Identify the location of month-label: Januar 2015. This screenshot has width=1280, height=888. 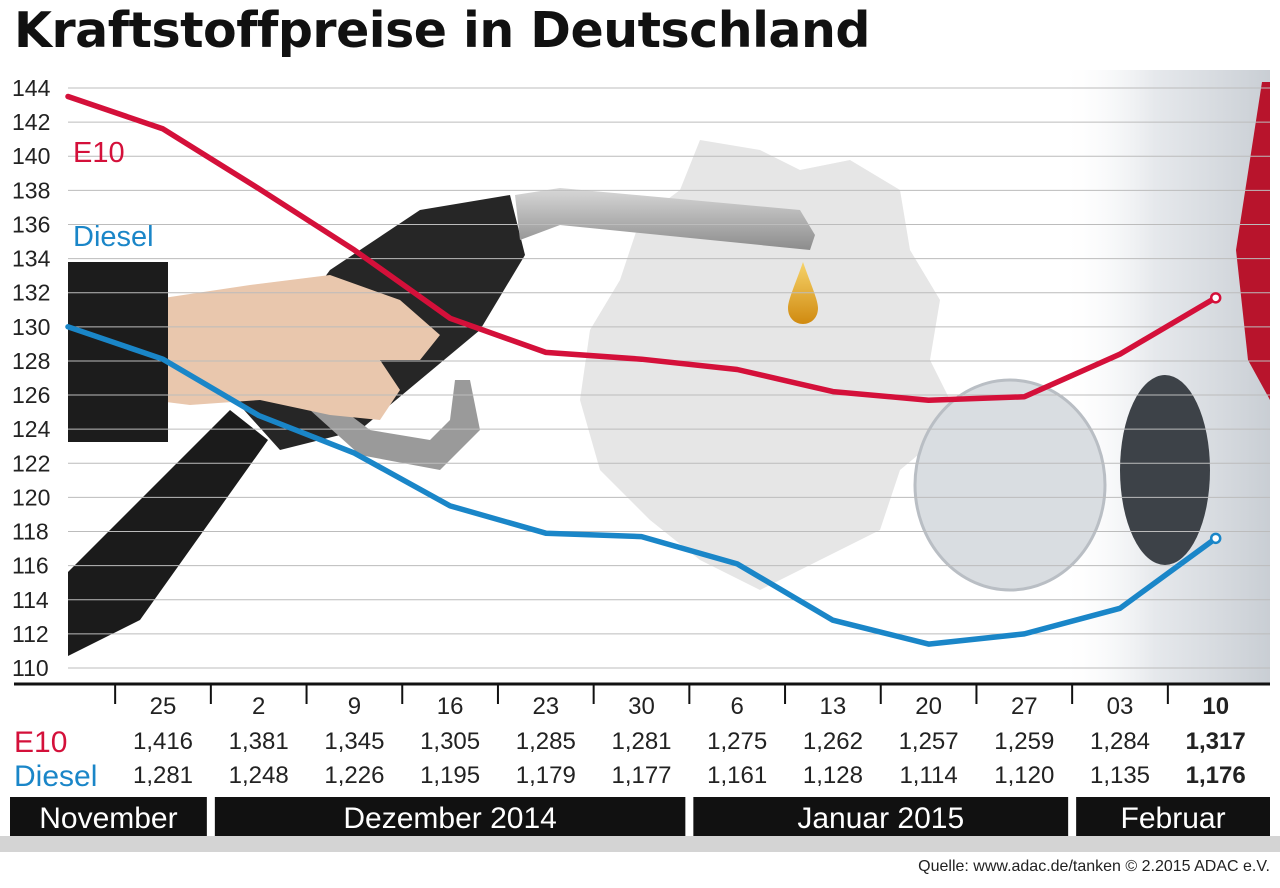
(880, 818).